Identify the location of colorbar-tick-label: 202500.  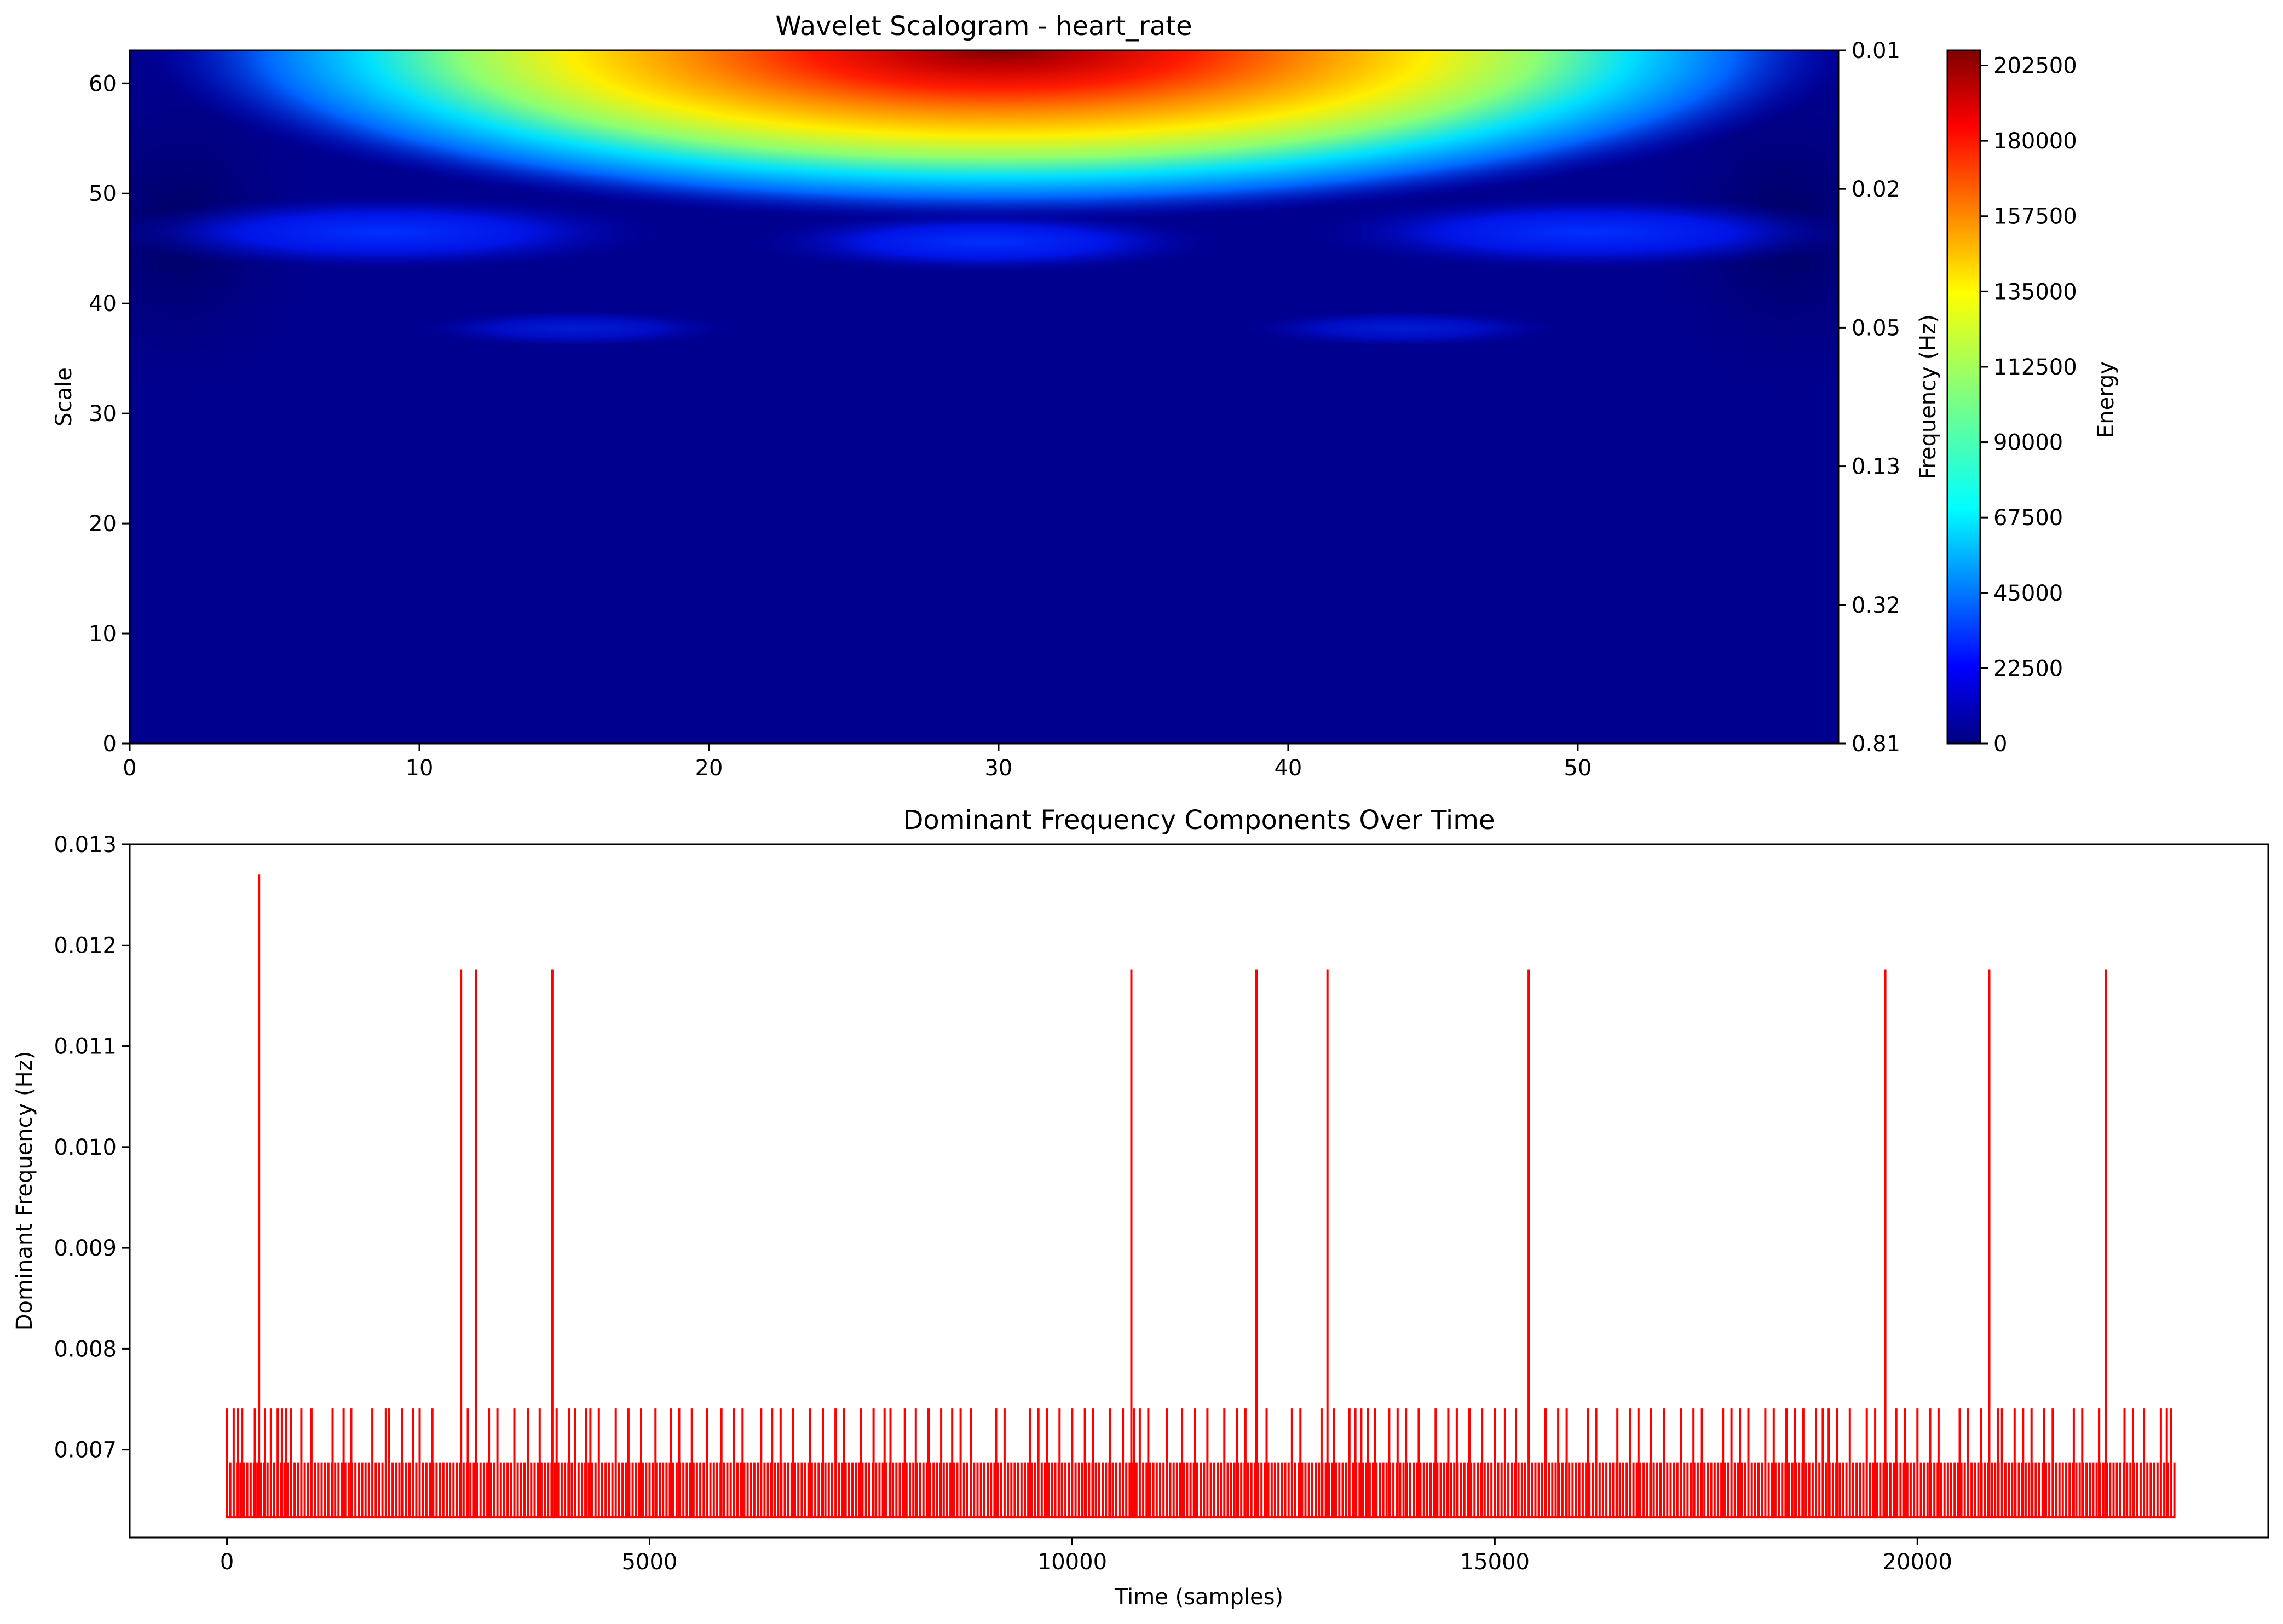
(2035, 67).